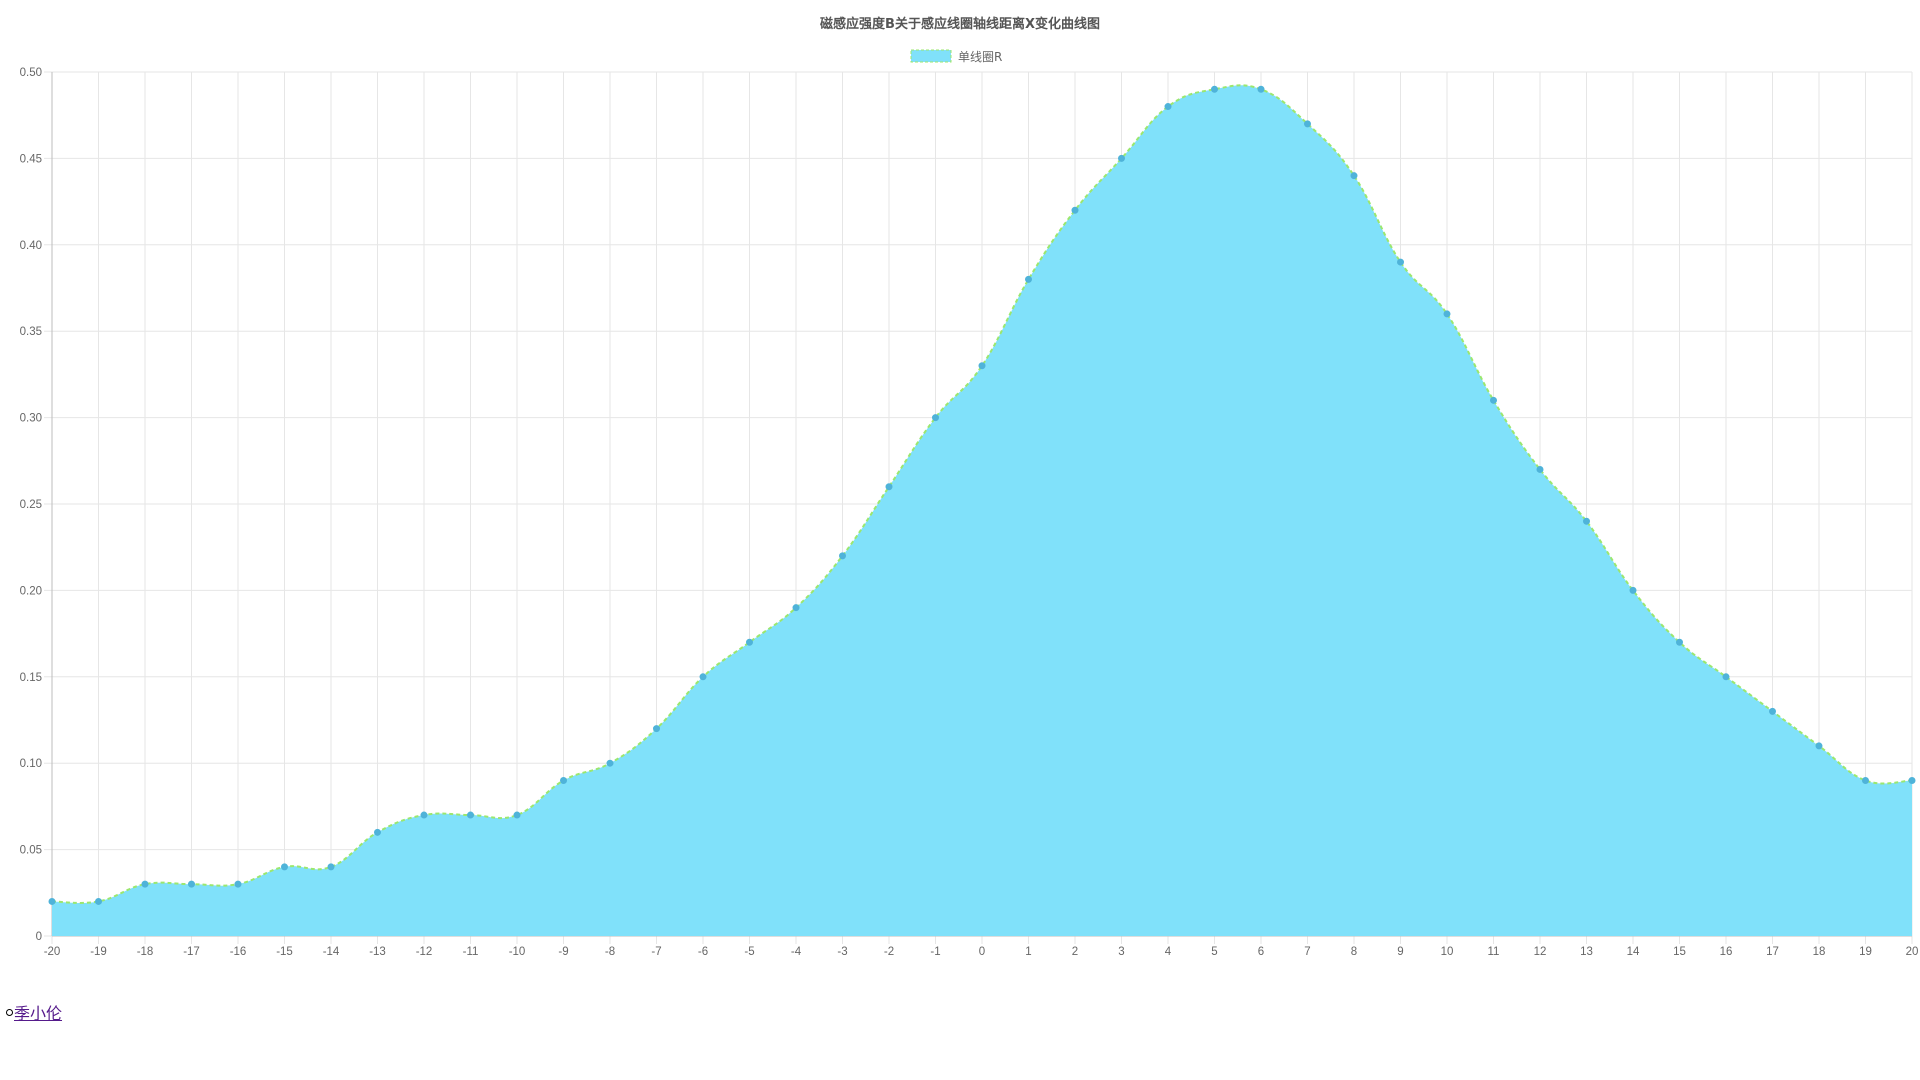  I want to click on x-tick-label: 8, so click(1354, 952).